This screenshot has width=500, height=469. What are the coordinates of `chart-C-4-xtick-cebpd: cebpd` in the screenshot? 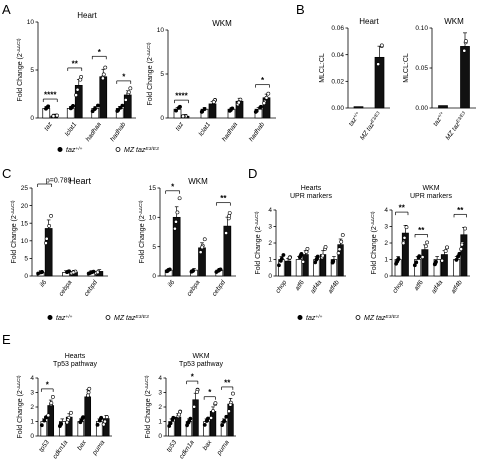 It's located at (91, 288).